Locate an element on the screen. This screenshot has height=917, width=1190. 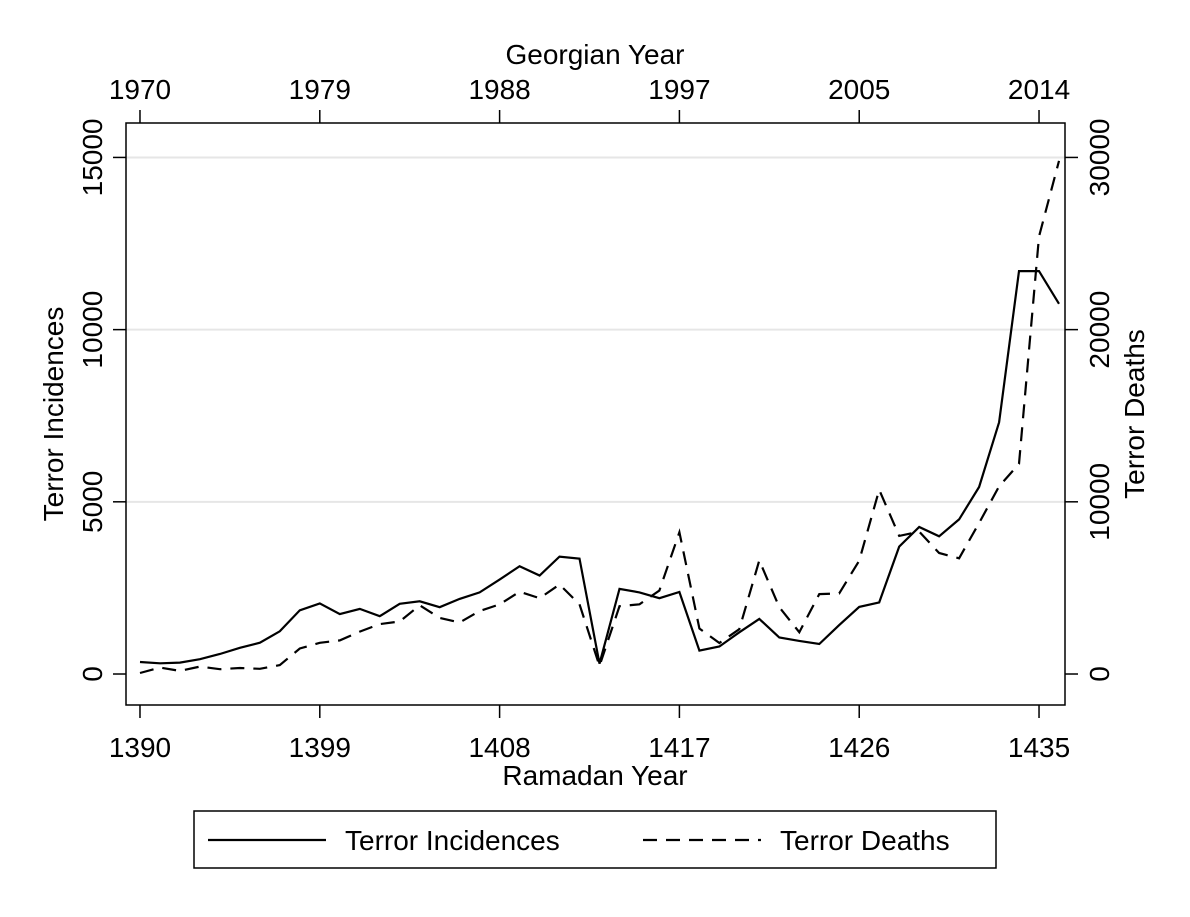
top-axis-title: Georgian Year is located at coordinates (594, 54).